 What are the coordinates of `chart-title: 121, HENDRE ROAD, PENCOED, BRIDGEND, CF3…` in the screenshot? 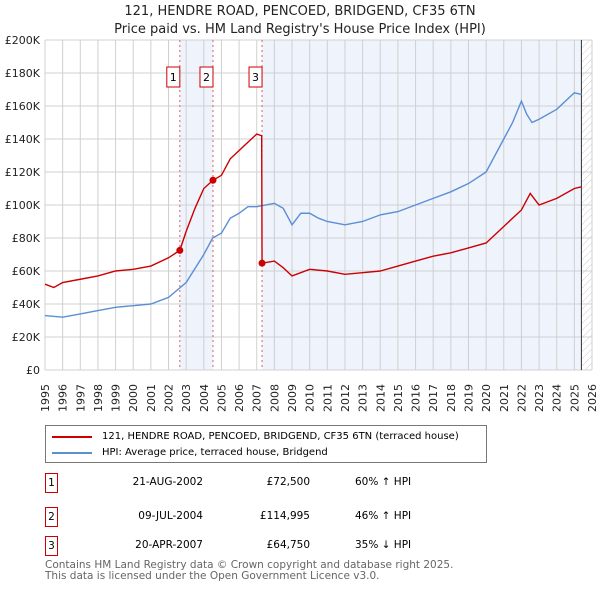 It's located at (300, 11).